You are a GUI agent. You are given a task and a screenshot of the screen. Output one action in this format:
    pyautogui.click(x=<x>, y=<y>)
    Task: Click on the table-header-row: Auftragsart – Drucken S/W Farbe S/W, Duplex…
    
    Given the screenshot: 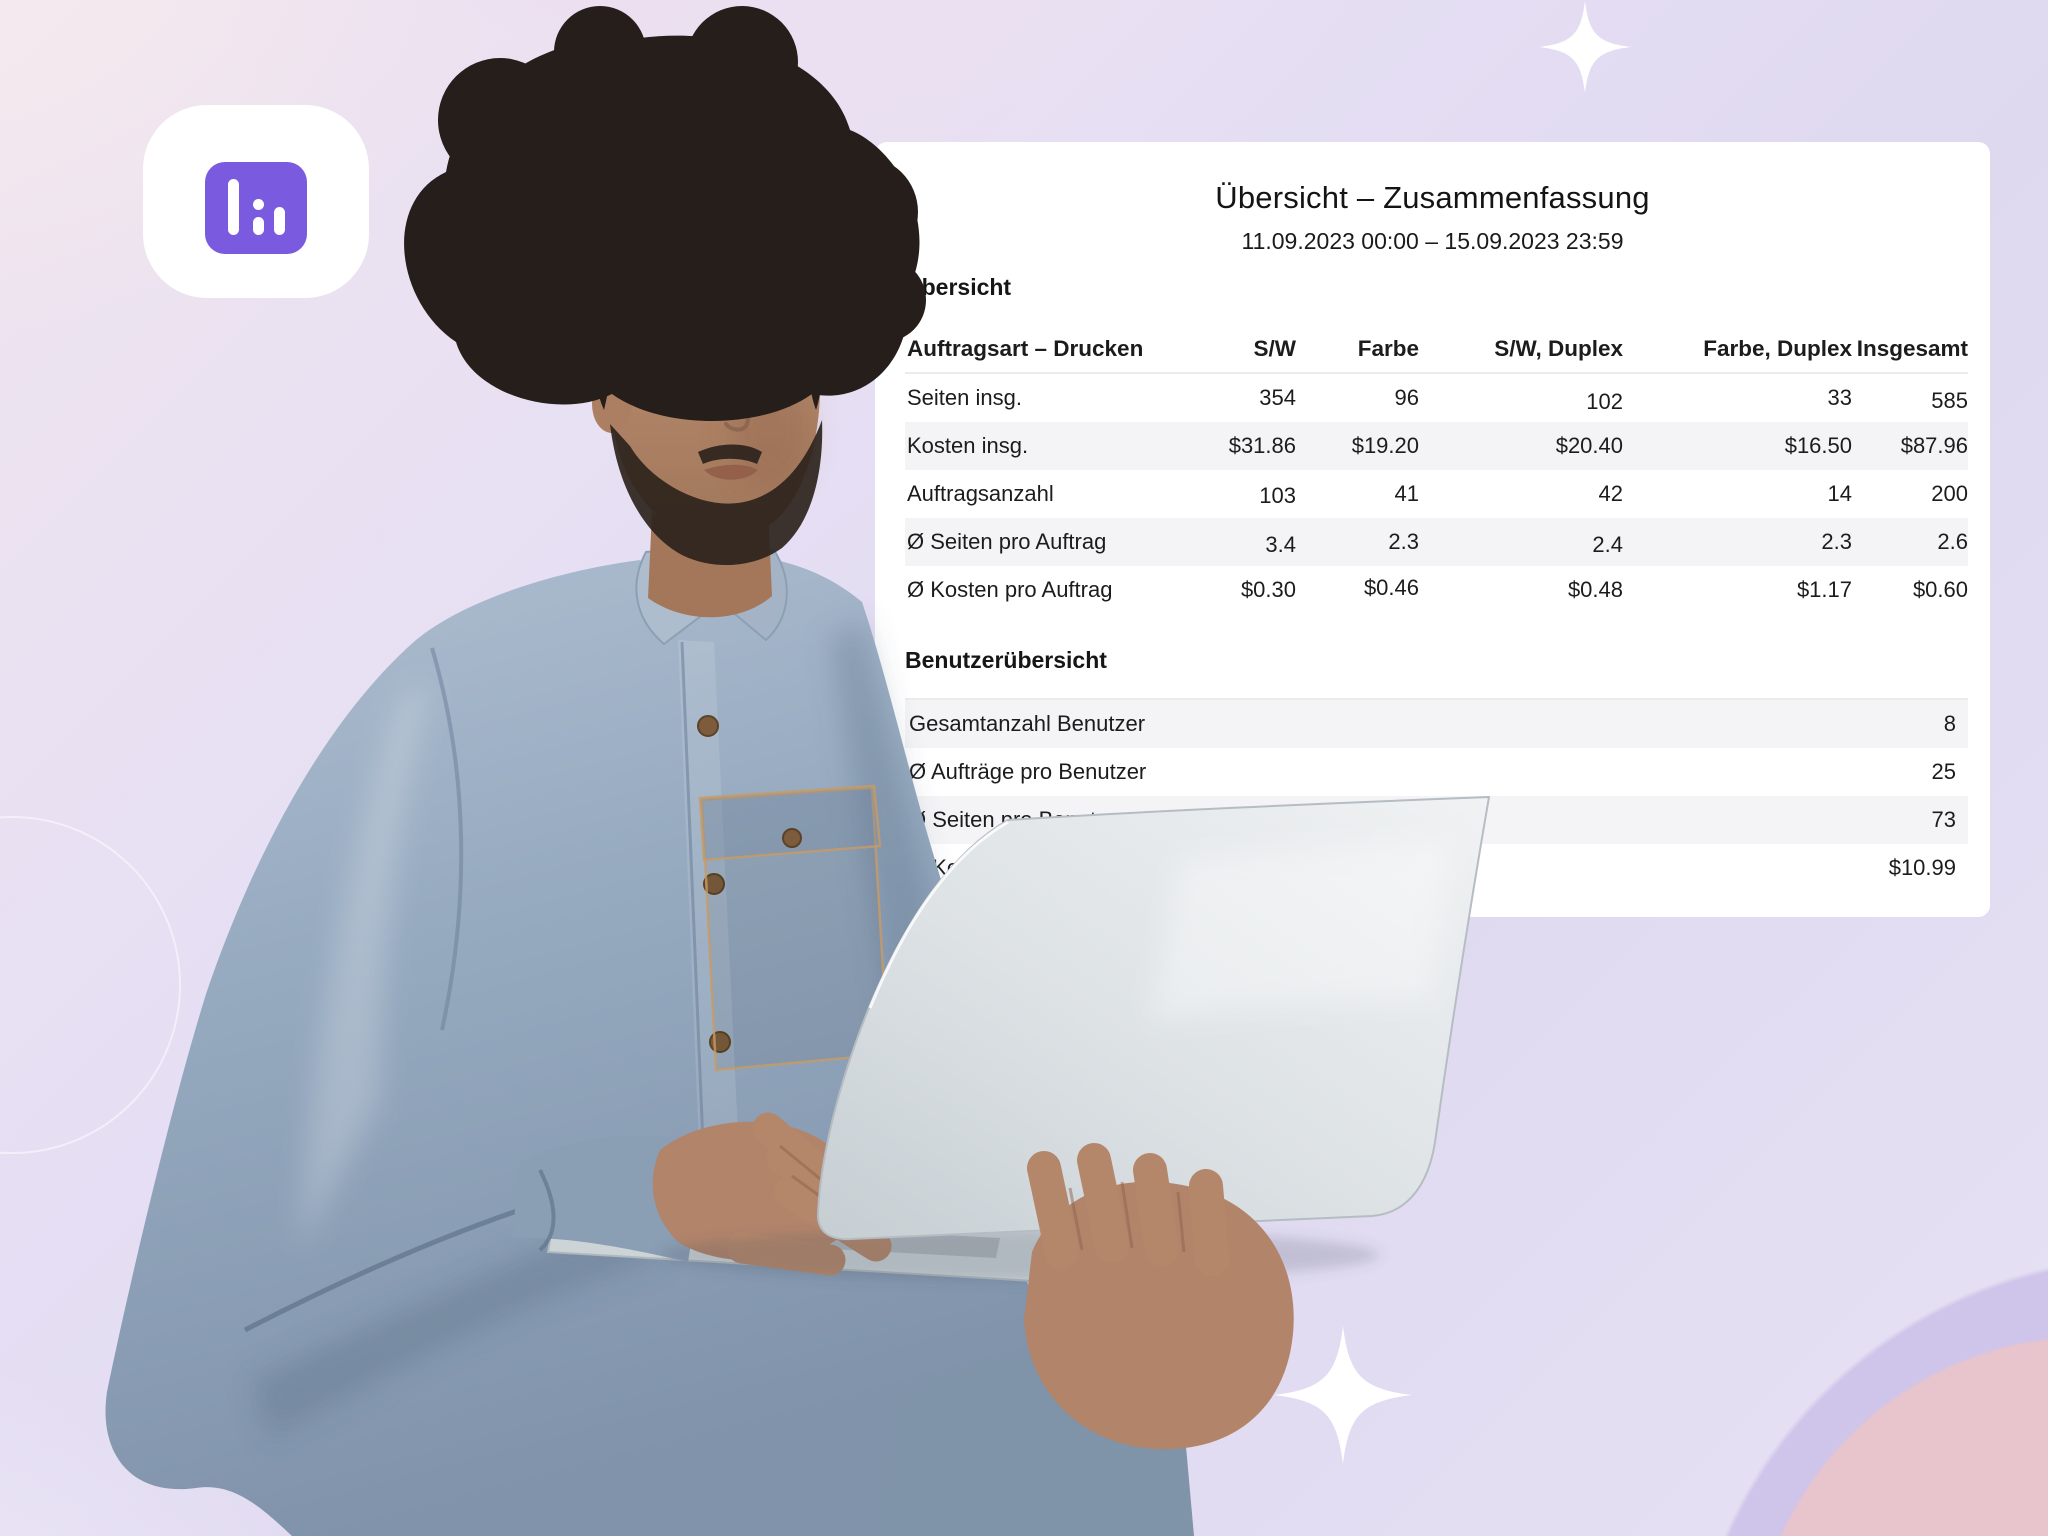 What is the action you would take?
    pyautogui.click(x=1436, y=350)
    